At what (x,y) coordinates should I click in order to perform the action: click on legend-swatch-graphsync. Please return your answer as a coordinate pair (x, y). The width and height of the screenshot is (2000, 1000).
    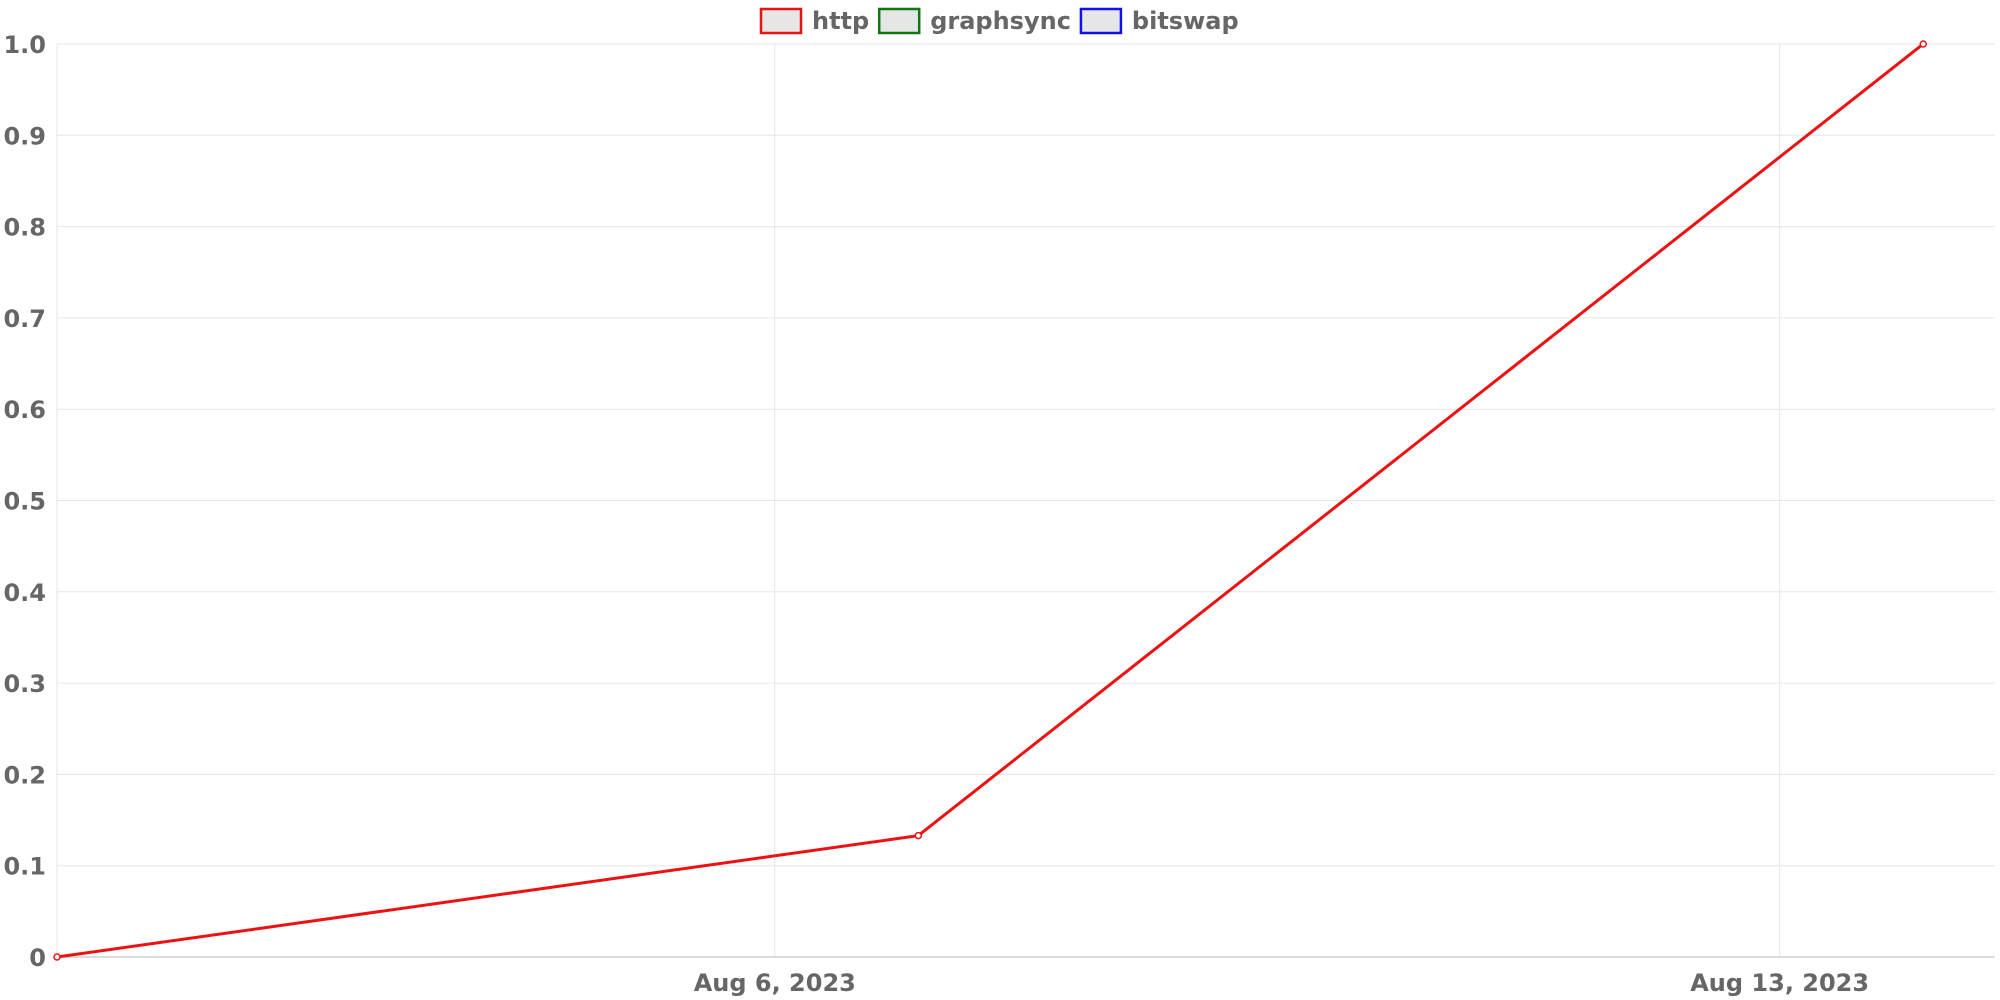
    Looking at the image, I should click on (899, 21).